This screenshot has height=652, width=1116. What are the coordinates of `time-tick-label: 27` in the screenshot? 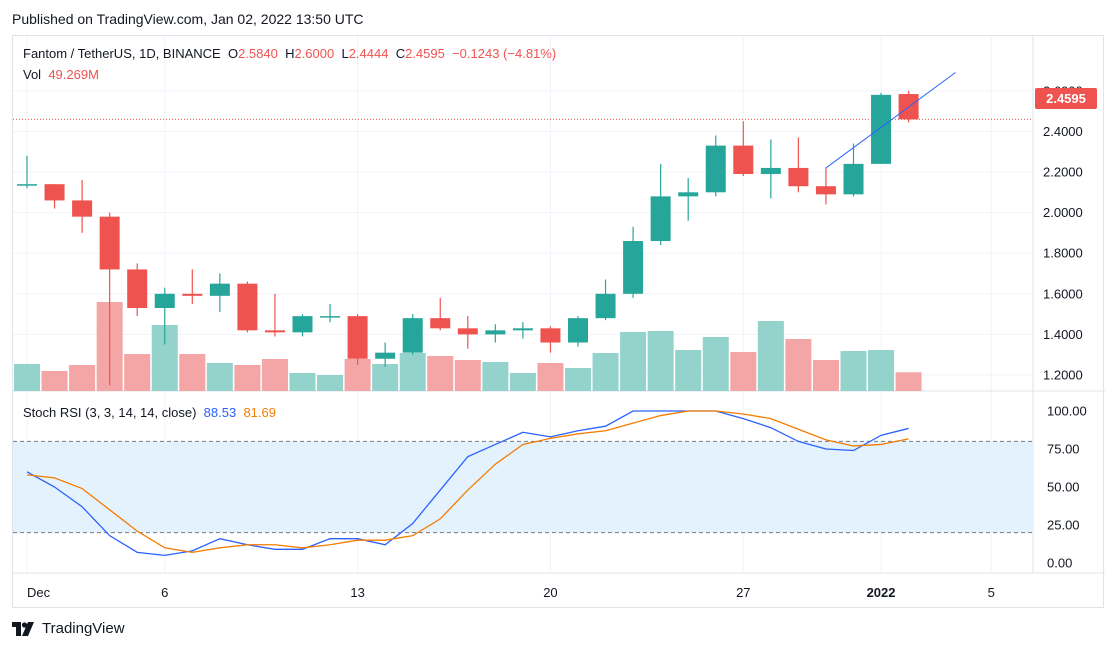 It's located at (743, 592).